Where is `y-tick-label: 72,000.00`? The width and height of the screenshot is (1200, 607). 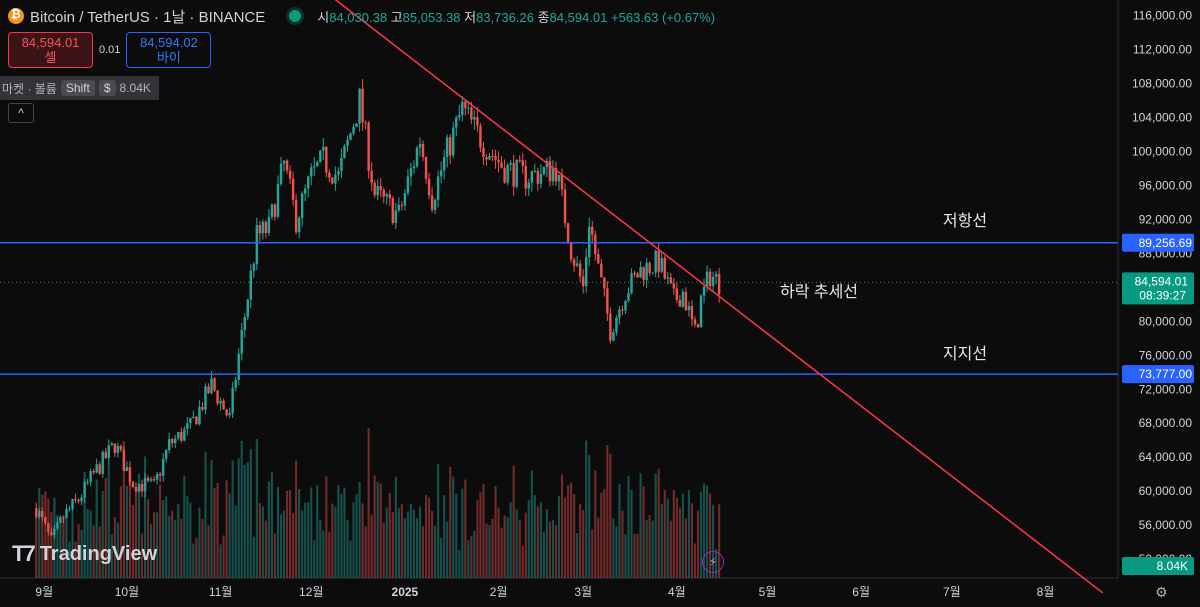 y-tick-label: 72,000.00 is located at coordinates (1166, 389).